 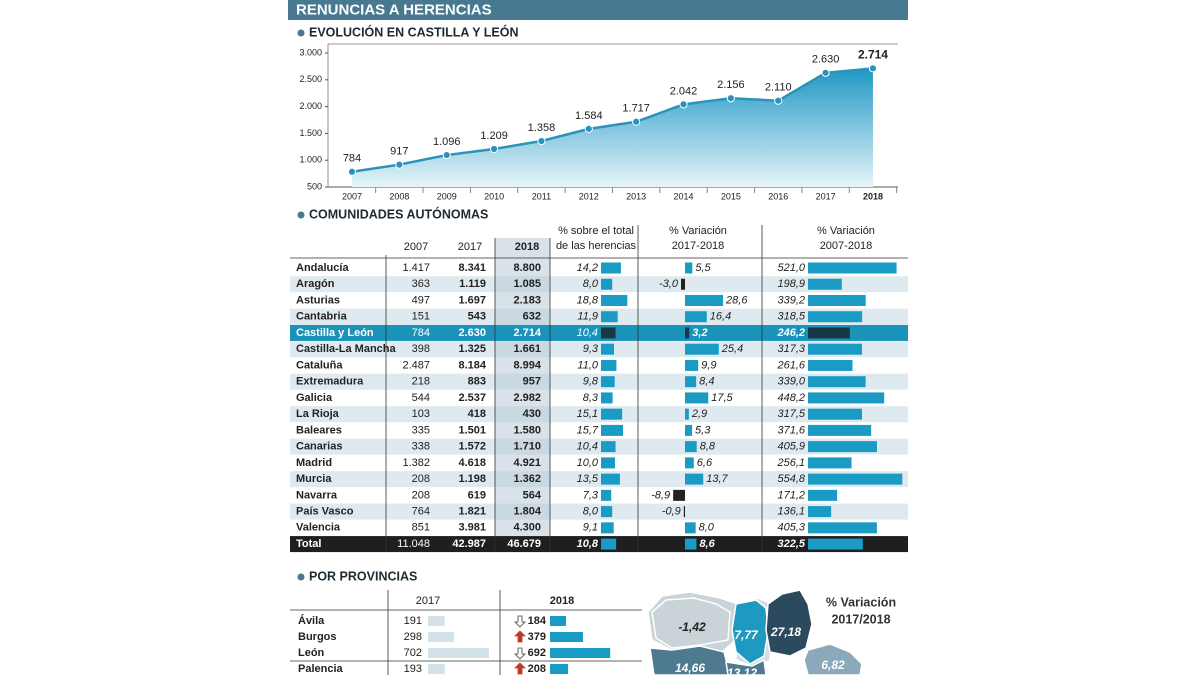 What do you see at coordinates (322, 268) in the screenshot?
I see `row-name: Andalucía` at bounding box center [322, 268].